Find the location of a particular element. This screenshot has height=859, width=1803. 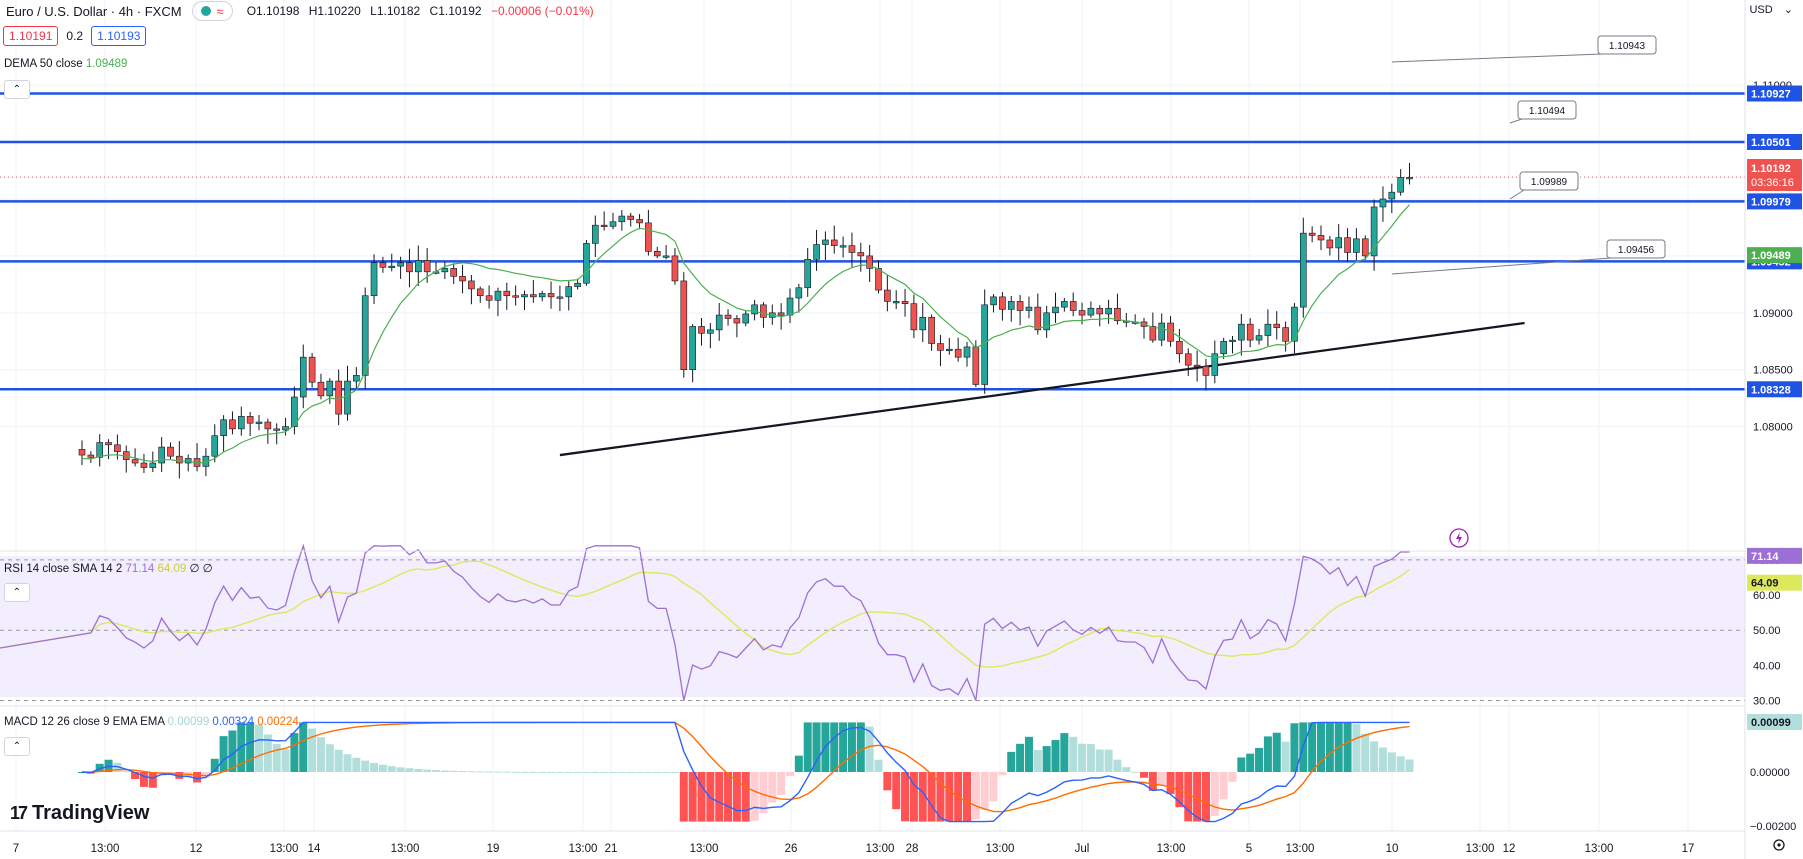

rsi-badge: 71.14 is located at coordinates (1774, 555).